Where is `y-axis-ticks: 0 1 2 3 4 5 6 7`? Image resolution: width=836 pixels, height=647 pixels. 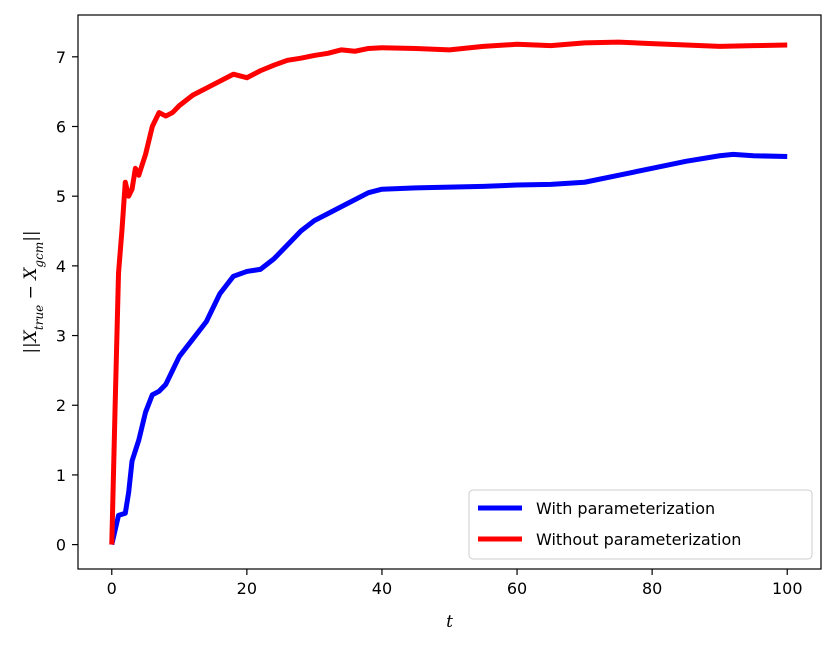
y-axis-ticks: 0 1 2 3 4 5 6 7 is located at coordinates (67, 301).